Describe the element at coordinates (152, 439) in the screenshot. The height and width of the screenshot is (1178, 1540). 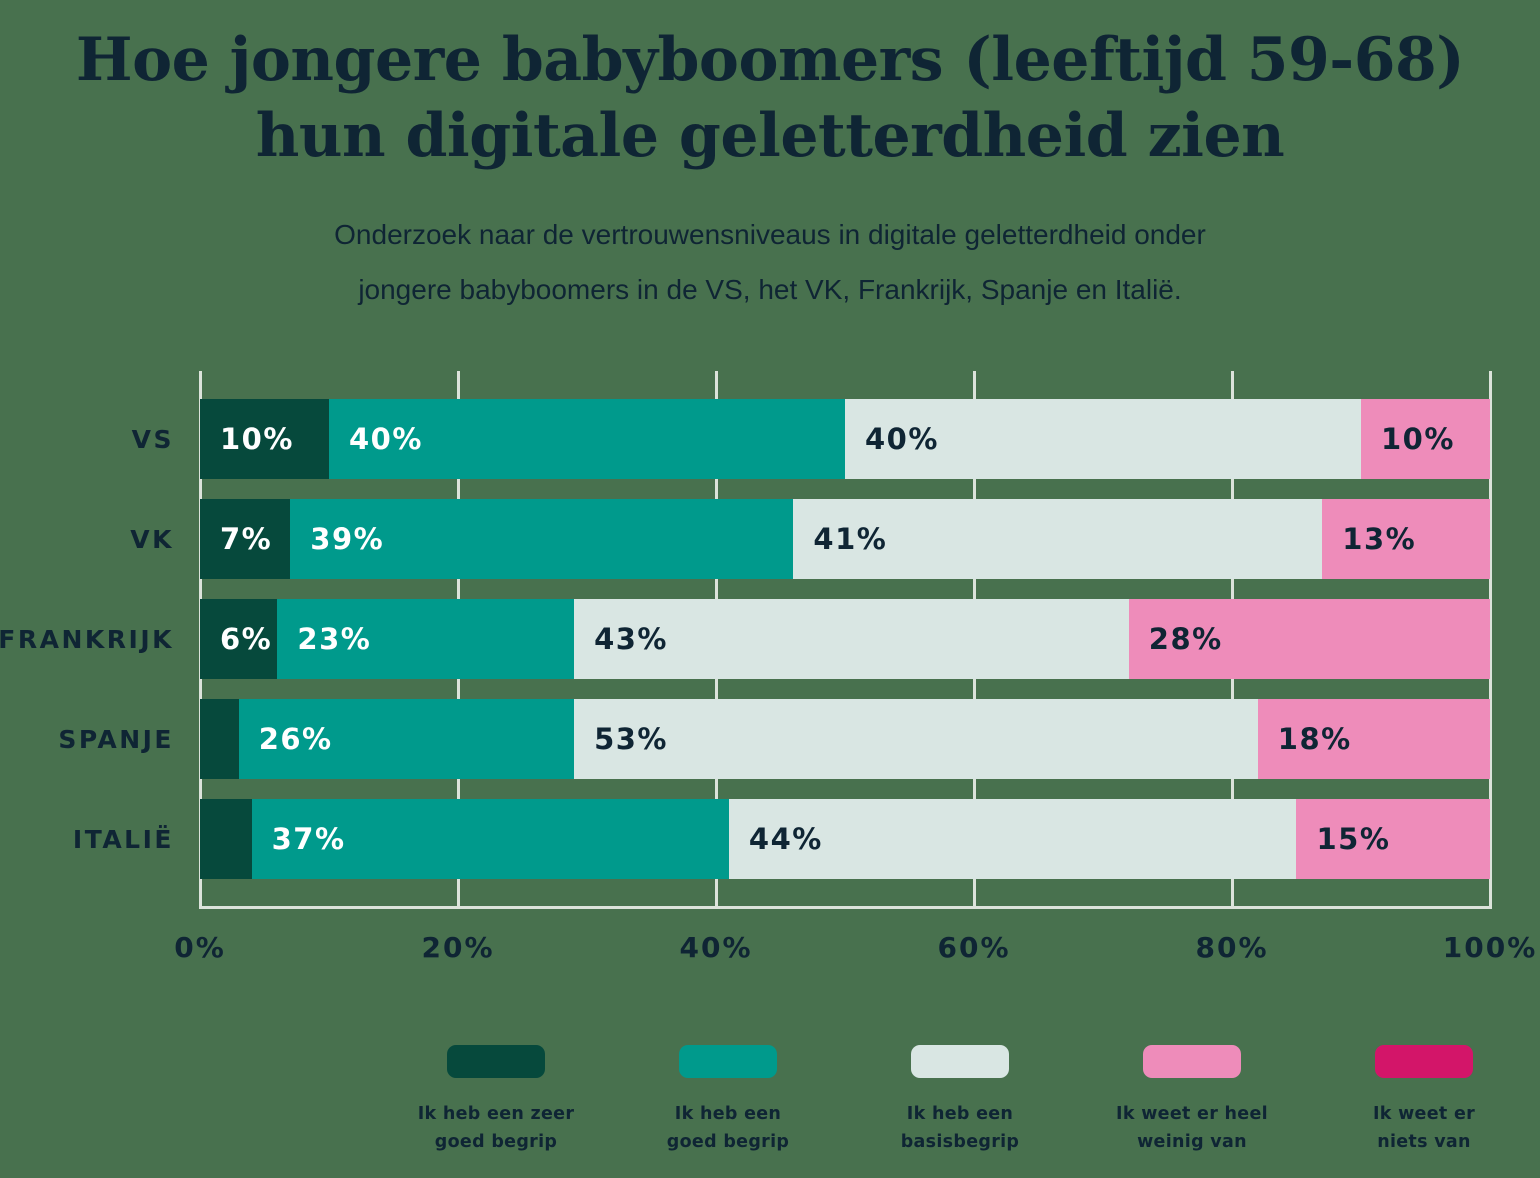
I see `row-label-vs: VS` at that location.